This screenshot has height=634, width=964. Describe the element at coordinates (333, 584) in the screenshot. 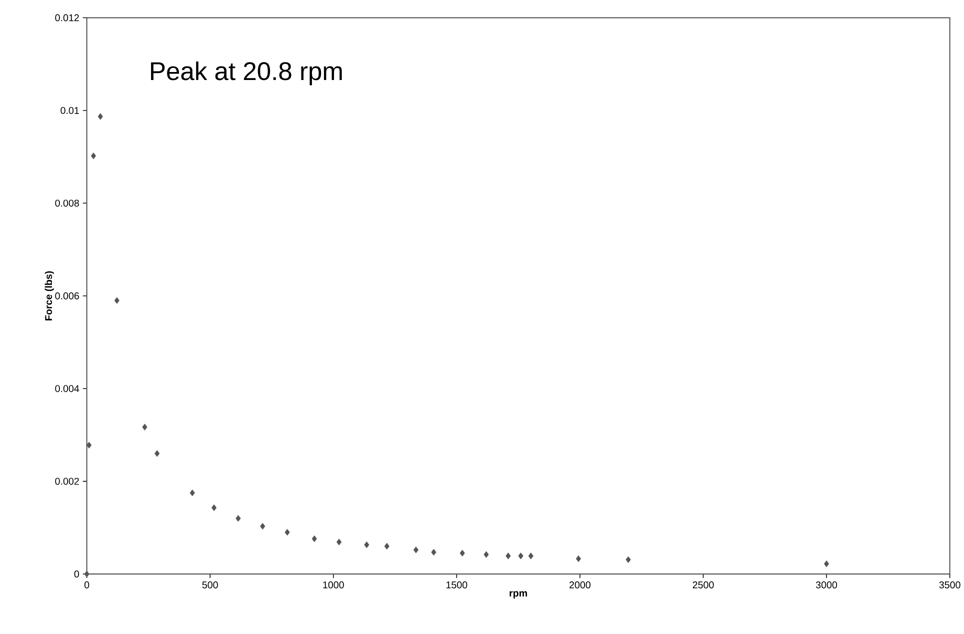

I see `x-tick-label: 1000` at that location.